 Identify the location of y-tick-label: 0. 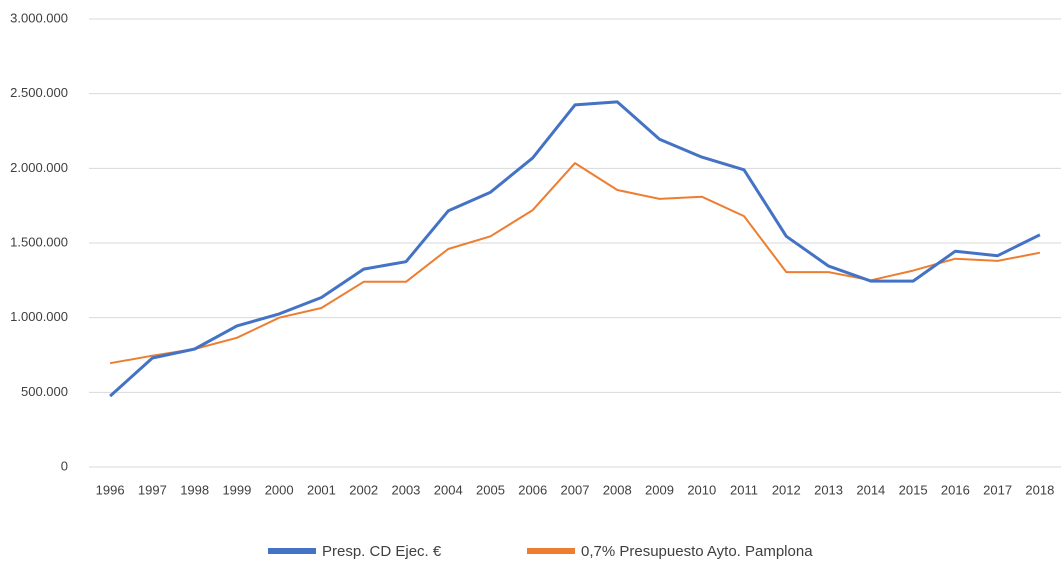
(64, 465).